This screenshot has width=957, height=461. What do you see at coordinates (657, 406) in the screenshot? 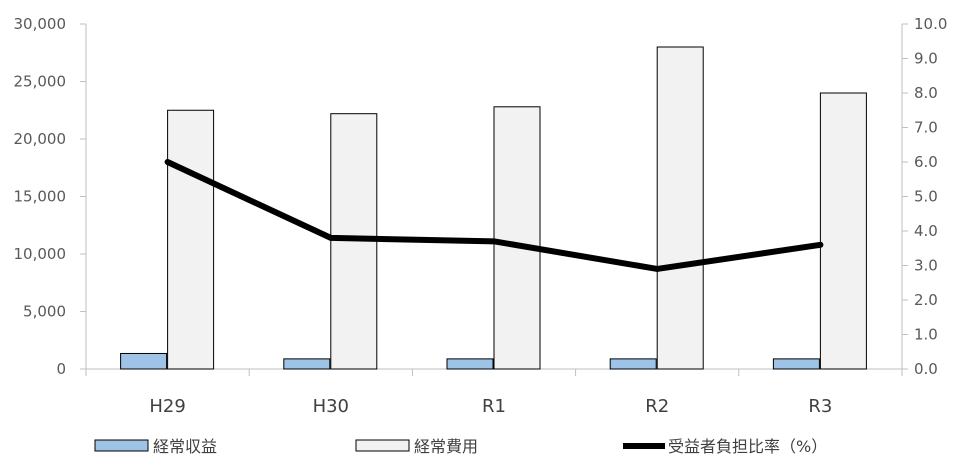
I see `x-tick-label: R2` at bounding box center [657, 406].